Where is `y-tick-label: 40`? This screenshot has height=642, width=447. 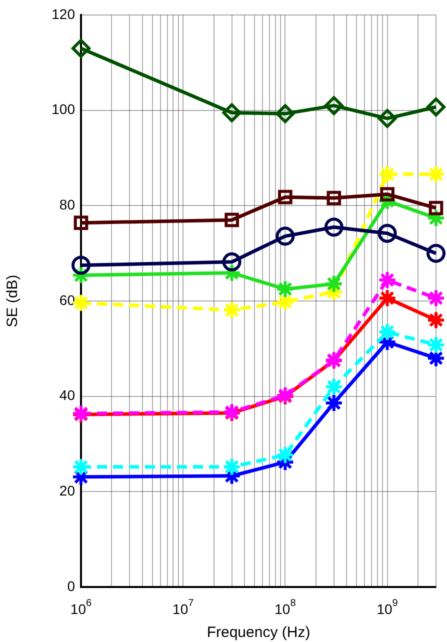 y-tick-label: 40 is located at coordinates (67, 395).